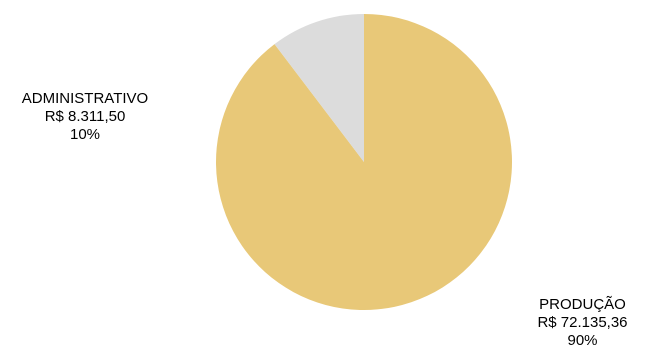 Image resolution: width=650 pixels, height=357 pixels. I want to click on slice-label-producao: PRODUÇÃO R$ 72.135,36 90%, so click(582, 323).